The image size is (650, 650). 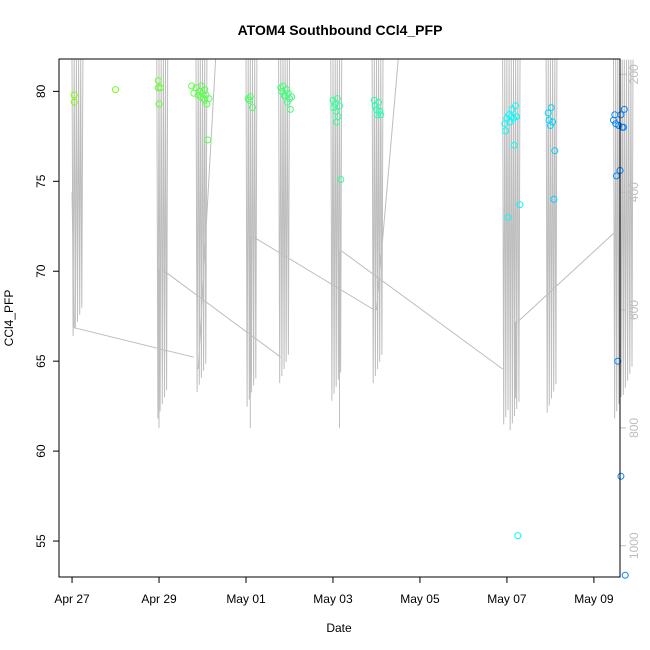 I want to click on x-tick-label: Apr 27, so click(x=72, y=599).